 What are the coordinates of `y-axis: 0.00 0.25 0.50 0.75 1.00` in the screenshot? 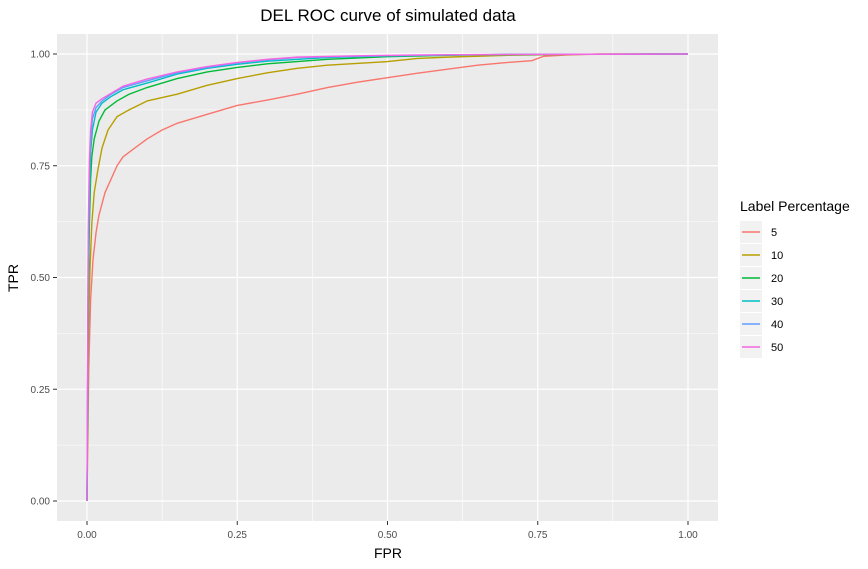 It's located at (44, 279).